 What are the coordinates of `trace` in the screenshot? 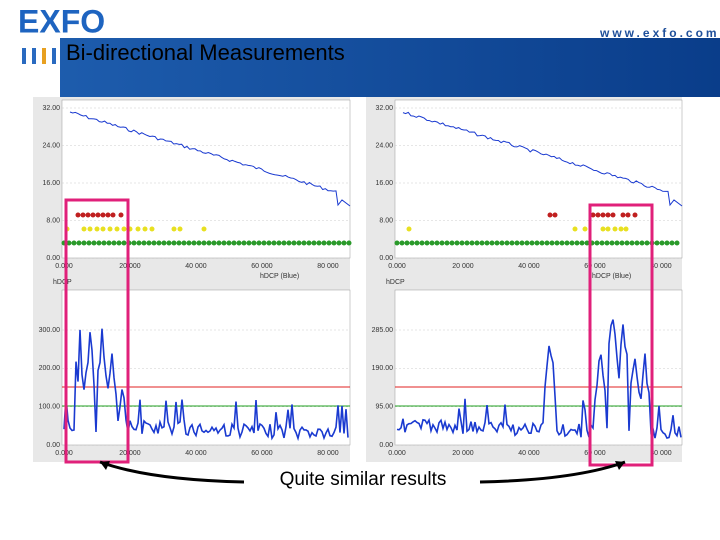 It's located at (206, 385).